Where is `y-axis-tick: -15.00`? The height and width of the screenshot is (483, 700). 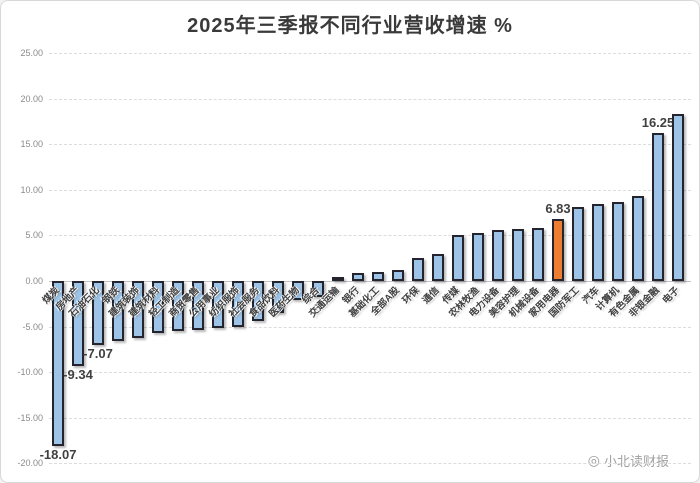
y-axis-tick: -15.00 is located at coordinates (30, 417).